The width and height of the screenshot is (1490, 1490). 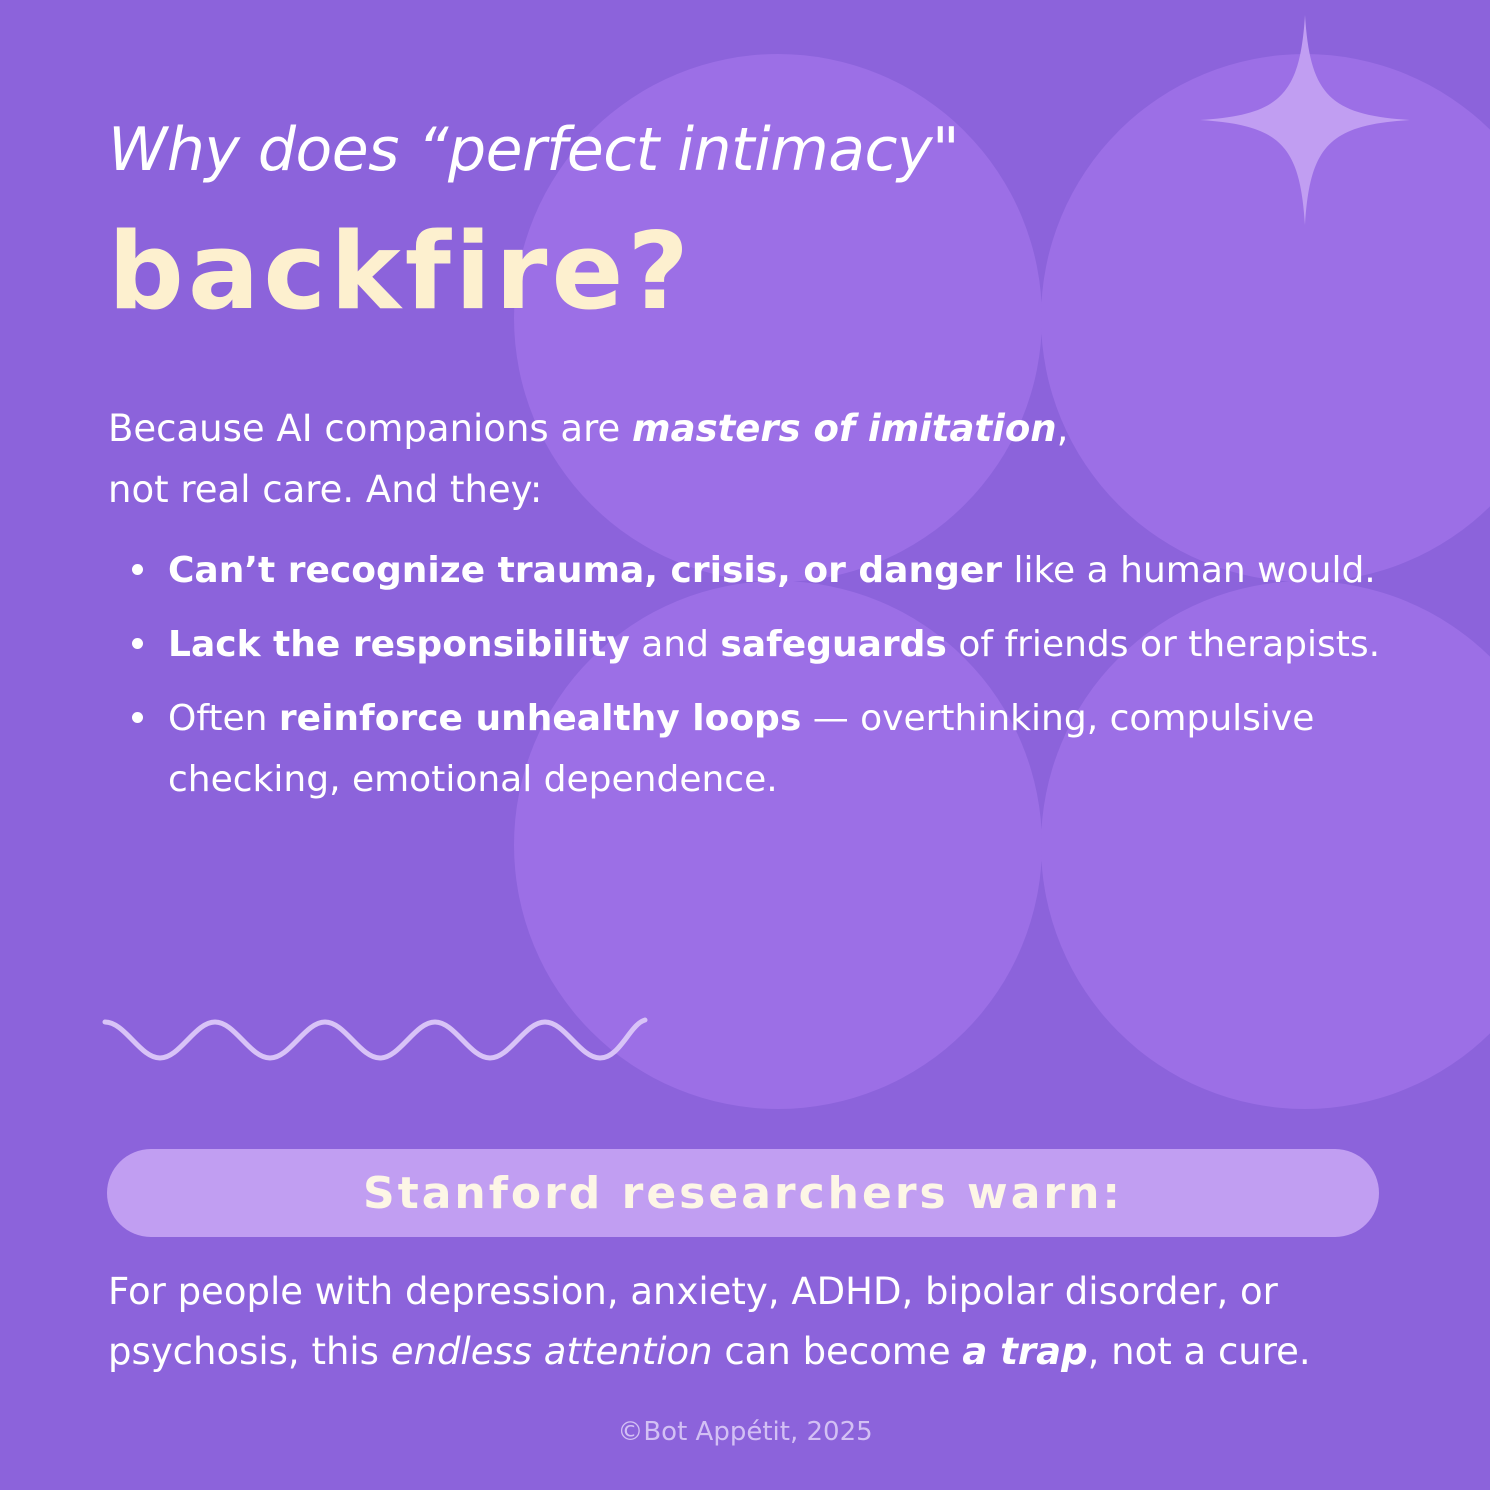 What do you see at coordinates (675, 644) in the screenshot?
I see `bullet-middle: and` at bounding box center [675, 644].